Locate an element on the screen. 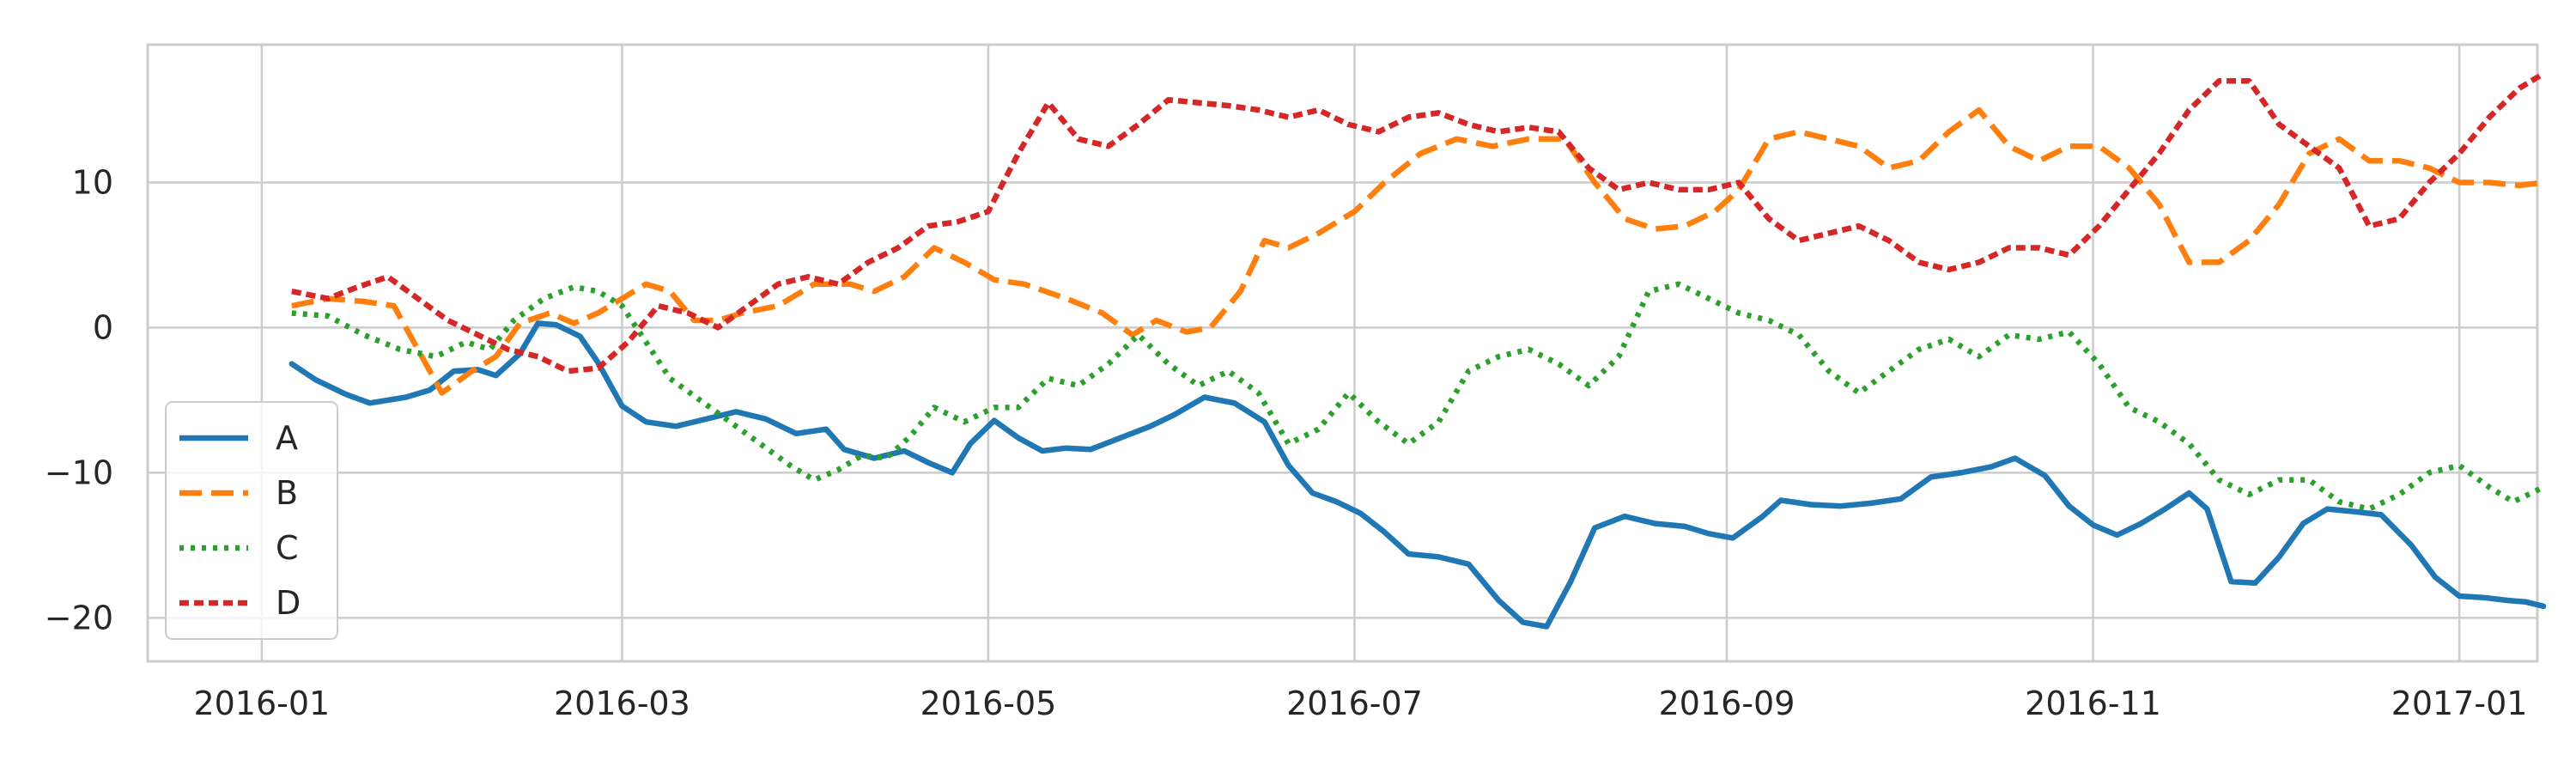 The width and height of the screenshot is (2576, 773). y-tick-label: −20 is located at coordinates (79, 617).